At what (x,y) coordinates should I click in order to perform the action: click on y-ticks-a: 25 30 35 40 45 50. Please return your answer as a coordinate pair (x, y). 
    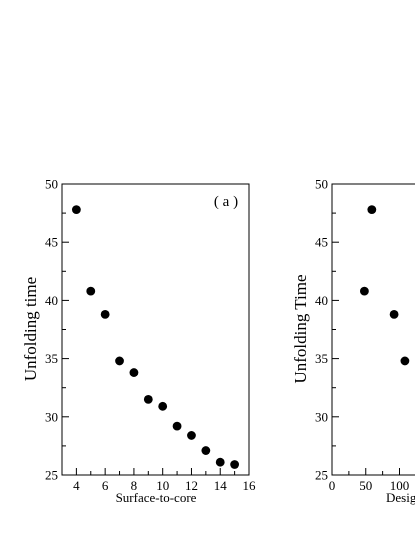
    Looking at the image, I should click on (57, 330).